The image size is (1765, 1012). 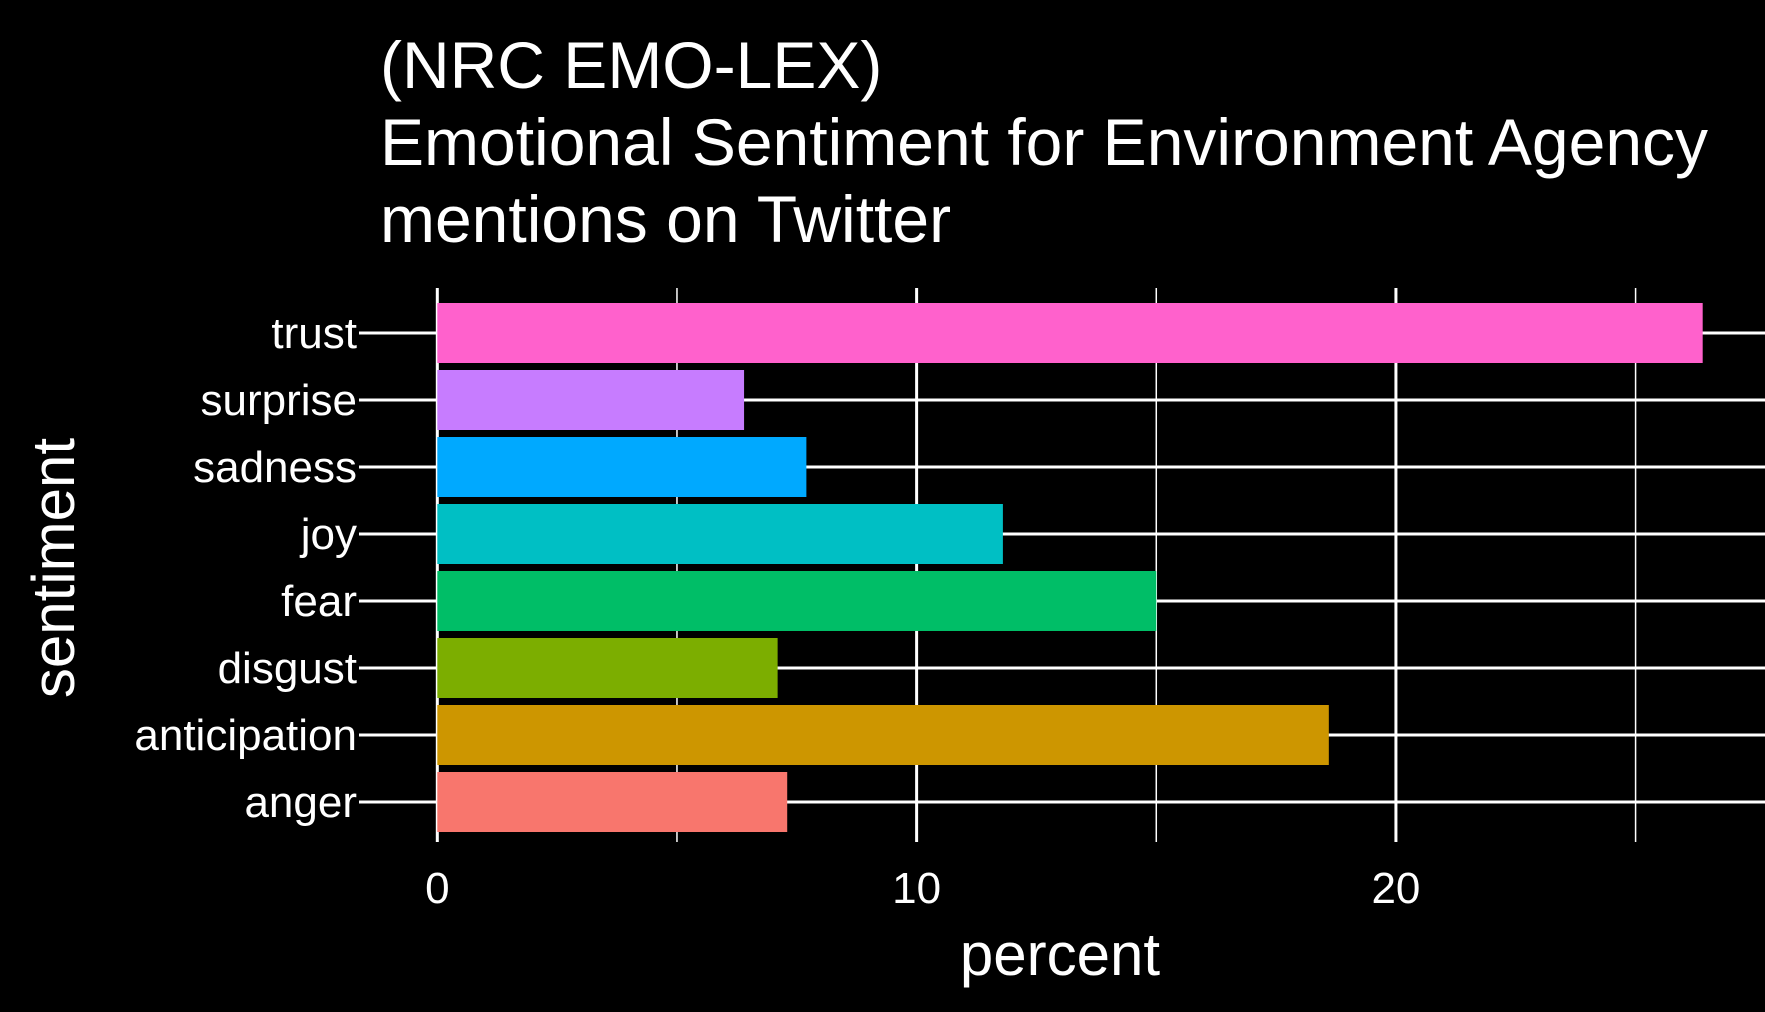 I want to click on x-tick-label-20: 20, so click(x=1395, y=888).